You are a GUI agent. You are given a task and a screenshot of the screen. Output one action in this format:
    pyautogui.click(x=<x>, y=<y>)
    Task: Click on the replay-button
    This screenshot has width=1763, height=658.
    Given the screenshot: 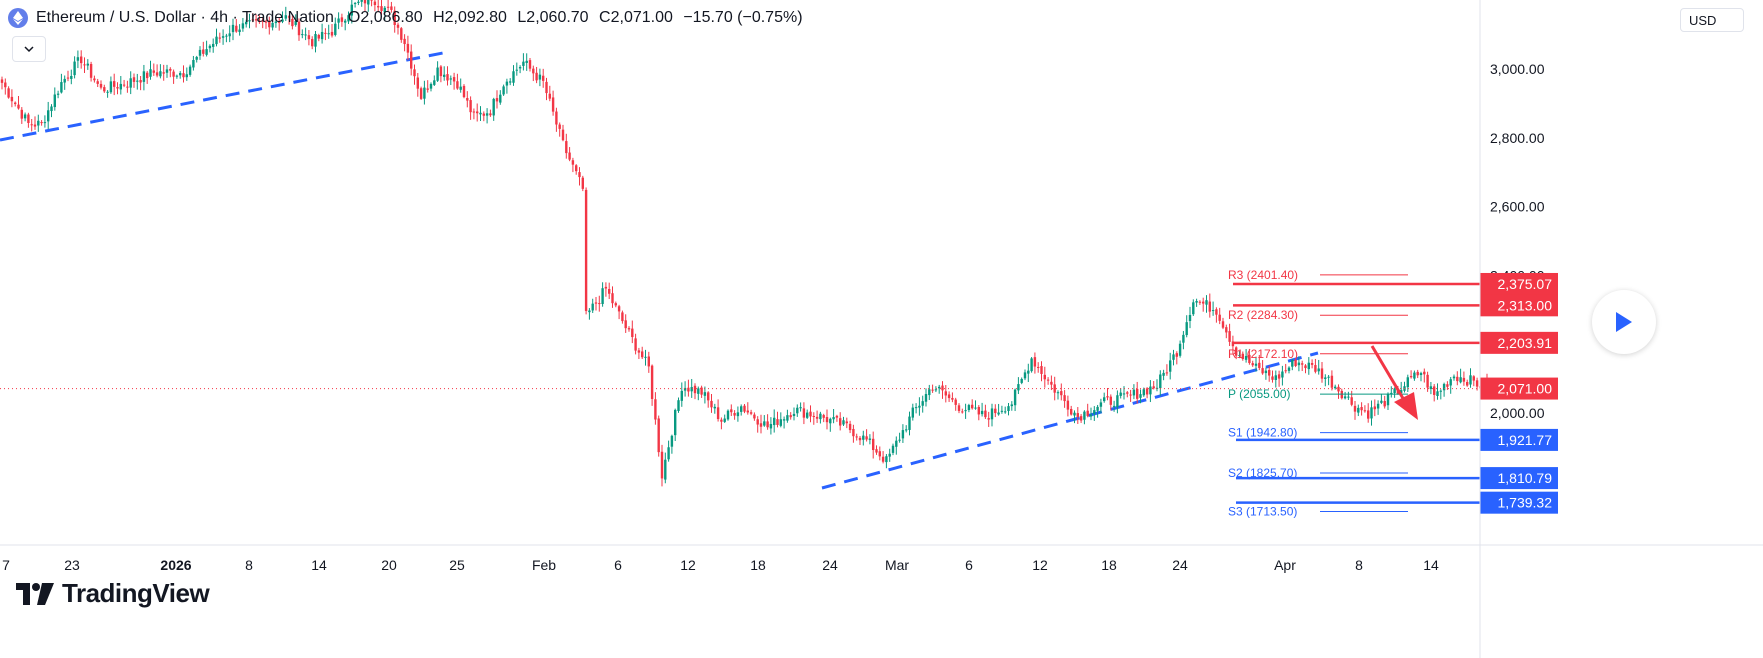 What is the action you would take?
    pyautogui.click(x=1624, y=322)
    